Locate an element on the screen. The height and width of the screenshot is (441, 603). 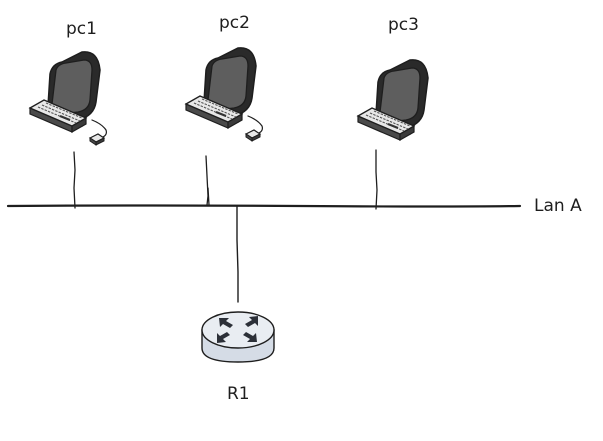
pc1-node: pc1 is located at coordinates (68, 82).